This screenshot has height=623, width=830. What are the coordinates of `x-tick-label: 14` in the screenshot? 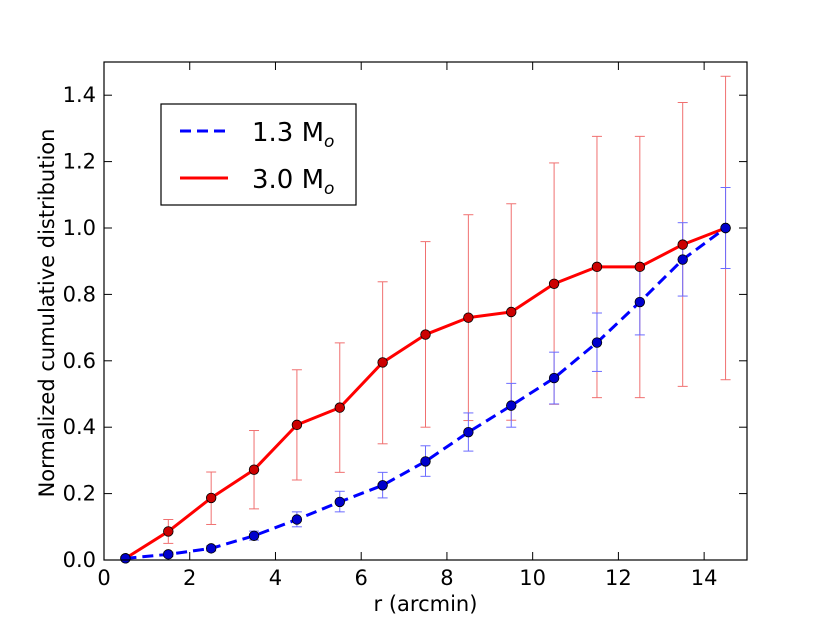 It's located at (704, 578).